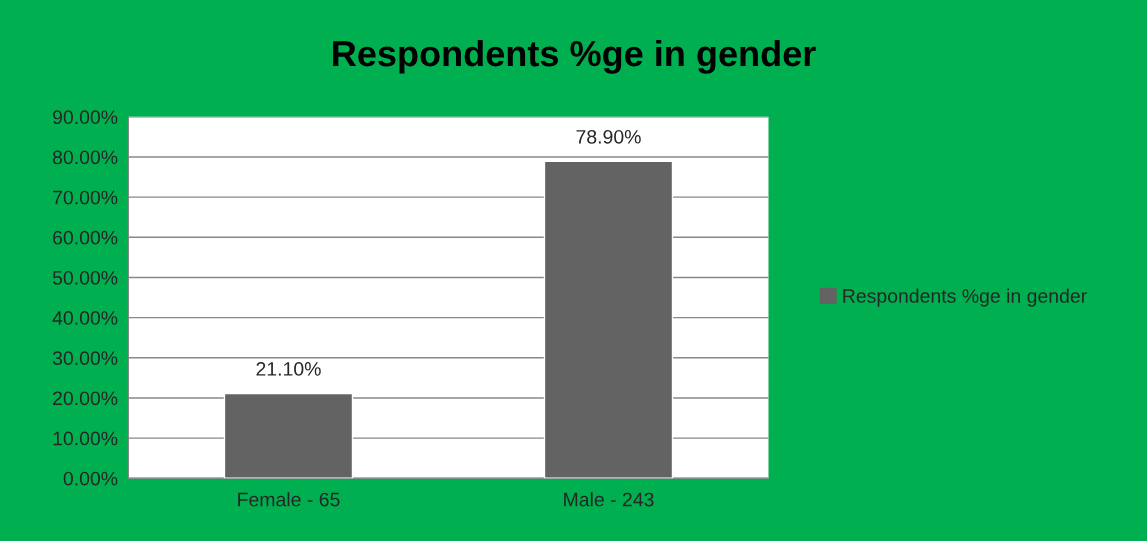  I want to click on y-tick-label: 90.00%, so click(85, 117).